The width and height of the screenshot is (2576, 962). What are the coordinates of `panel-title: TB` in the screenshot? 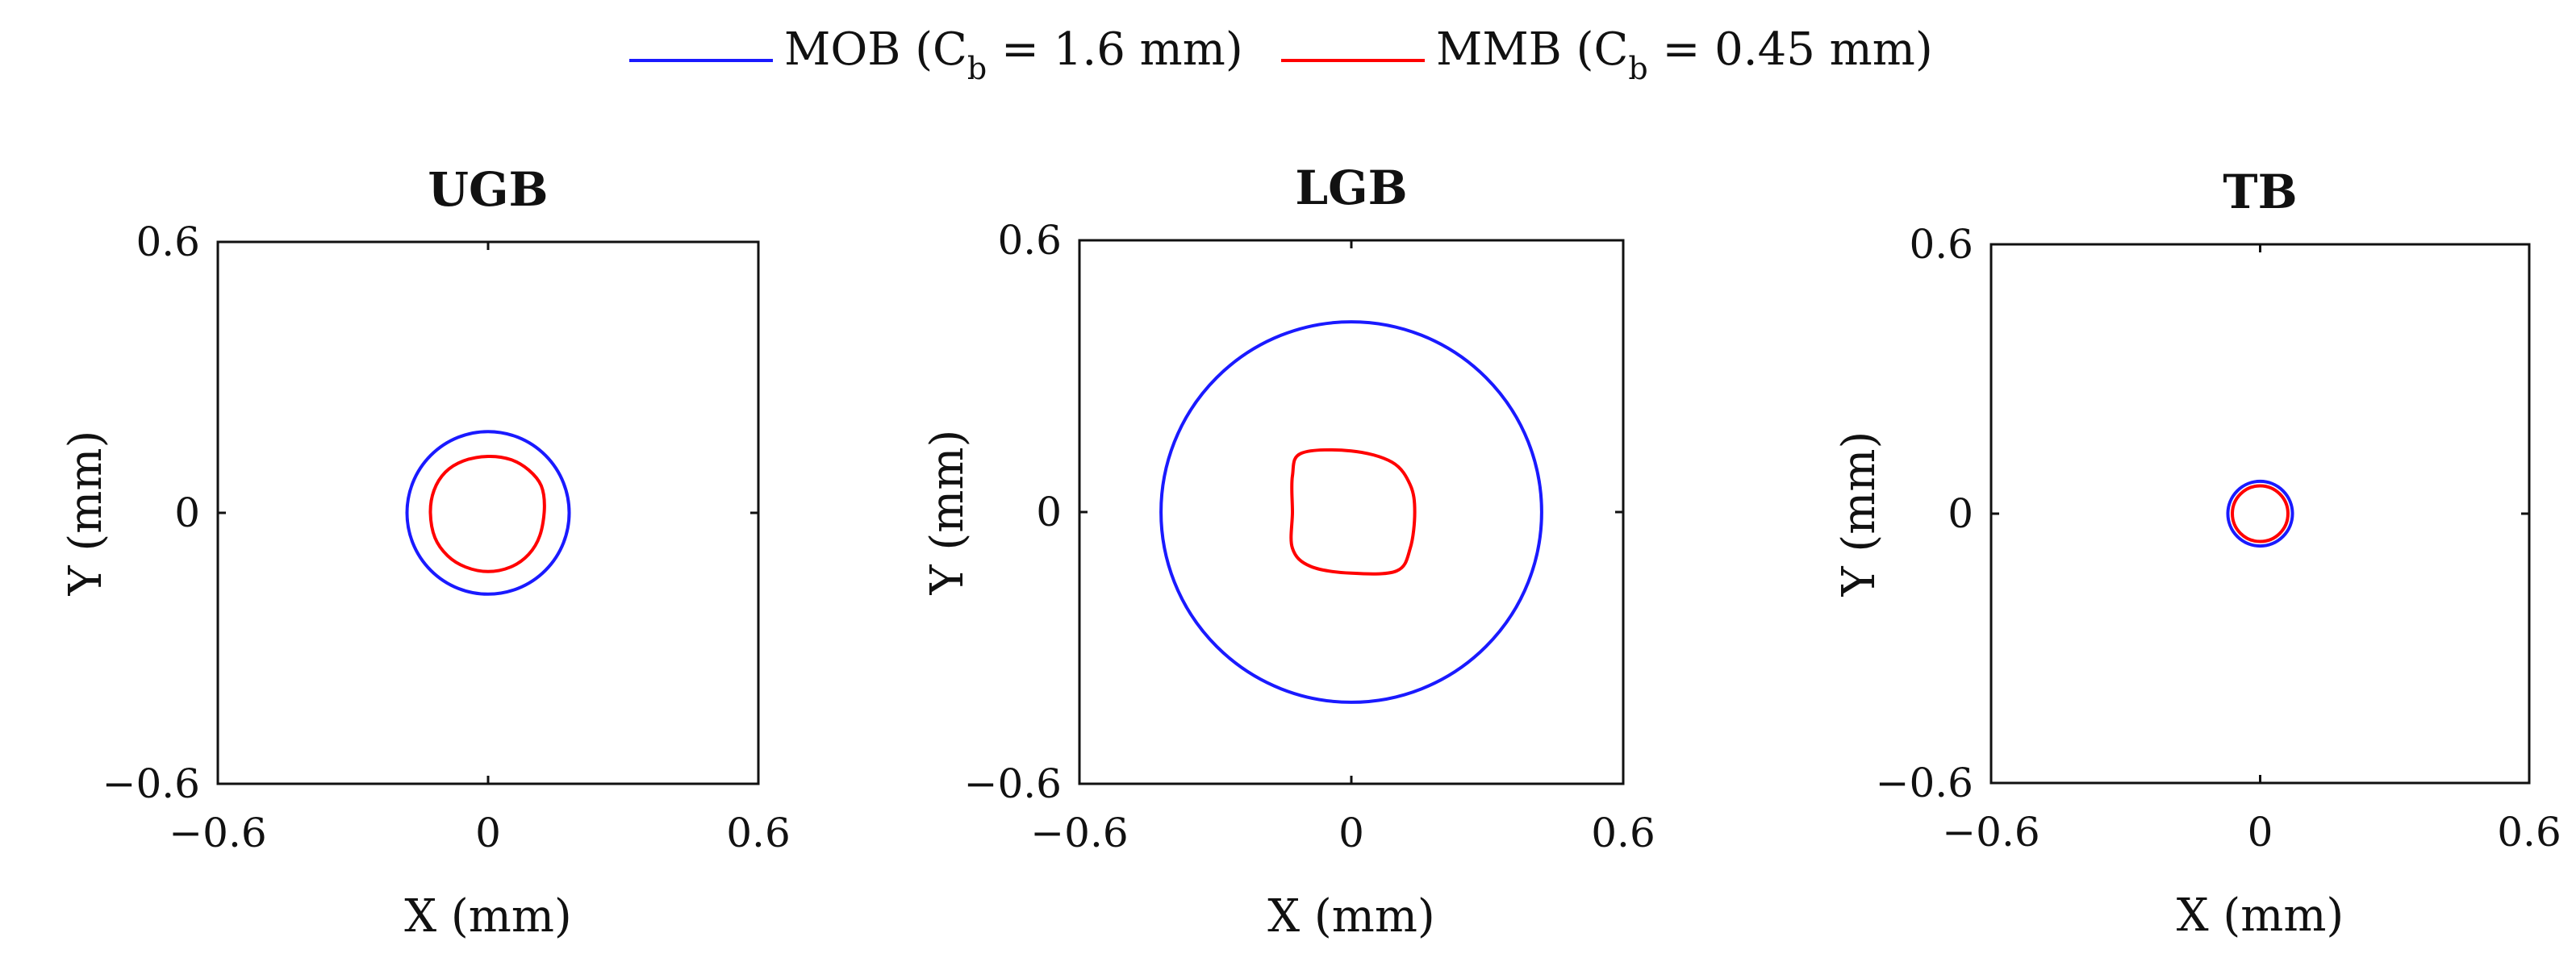 It's located at (2260, 191).